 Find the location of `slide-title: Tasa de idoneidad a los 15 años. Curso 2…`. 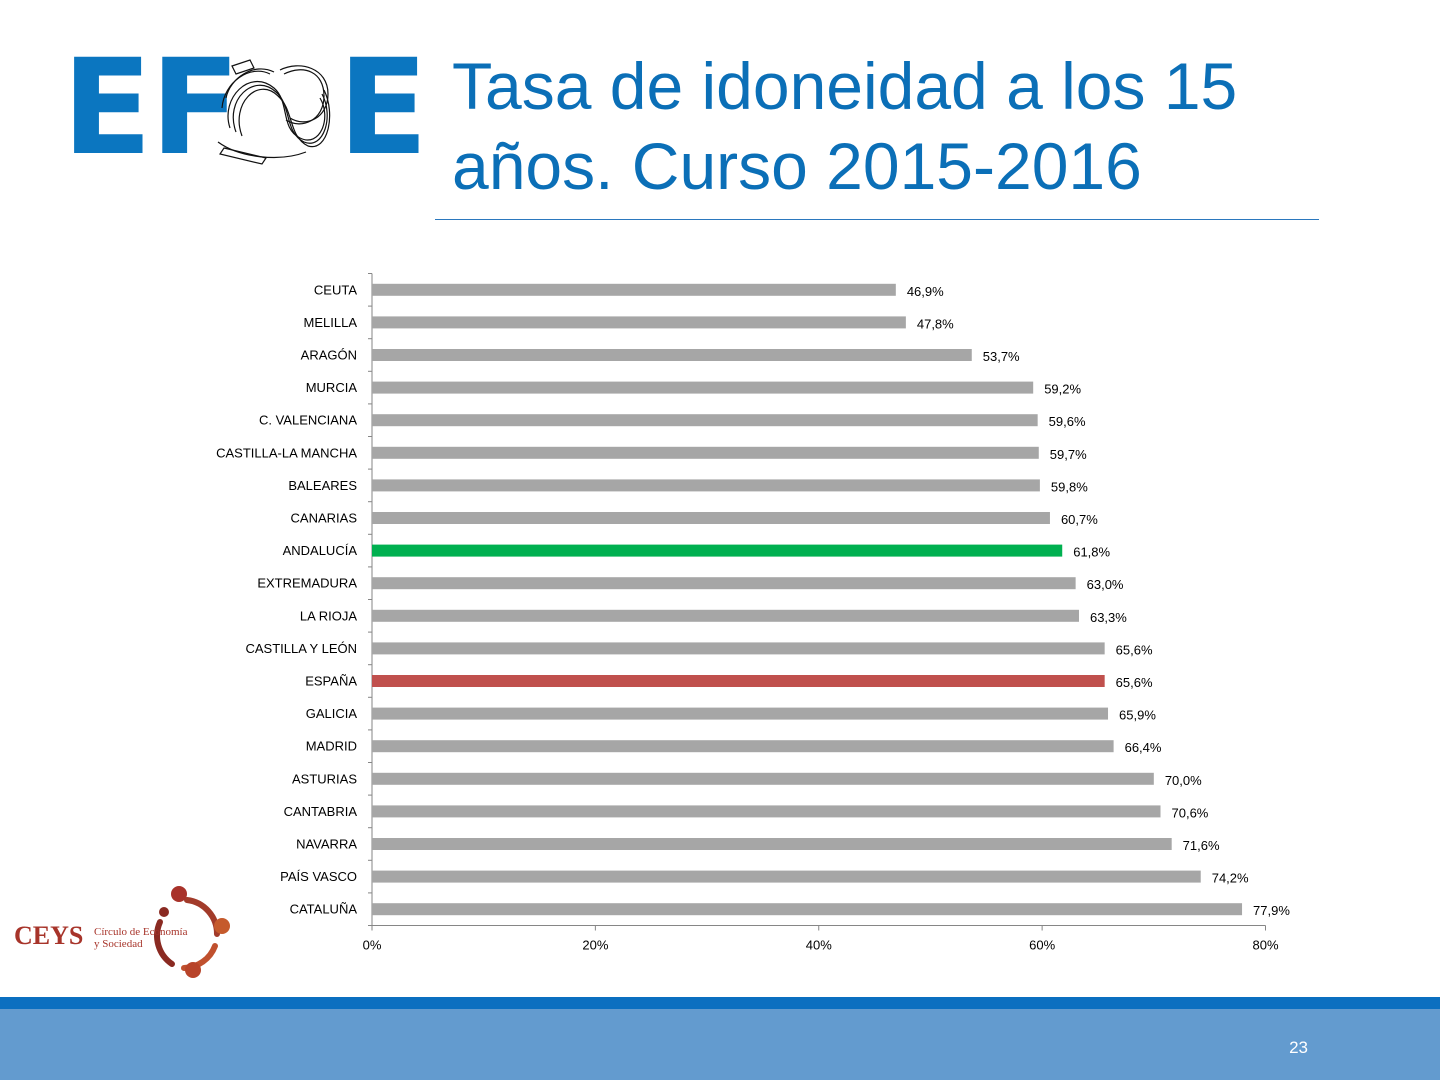

slide-title: Tasa de idoneidad a los 15 años. Curso 2… is located at coordinates (845, 126).